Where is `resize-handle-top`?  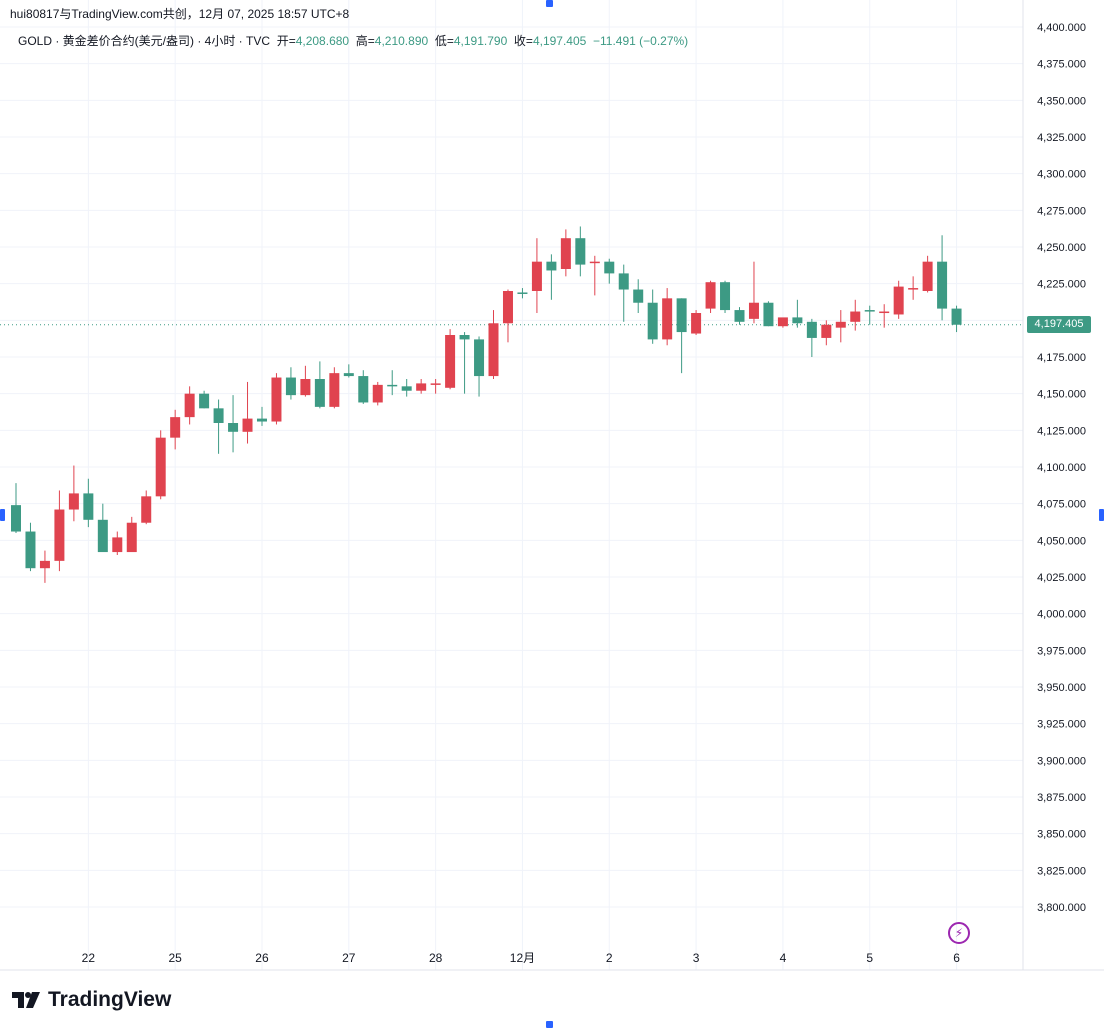
resize-handle-top is located at coordinates (549, 3).